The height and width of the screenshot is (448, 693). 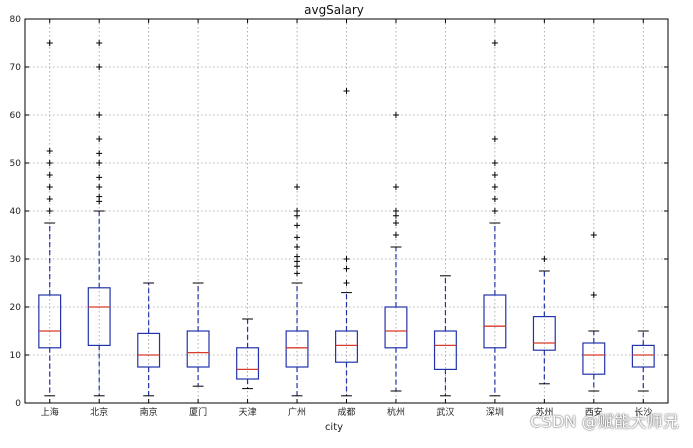 I want to click on x-tick-label: 上海, so click(x=50, y=412).